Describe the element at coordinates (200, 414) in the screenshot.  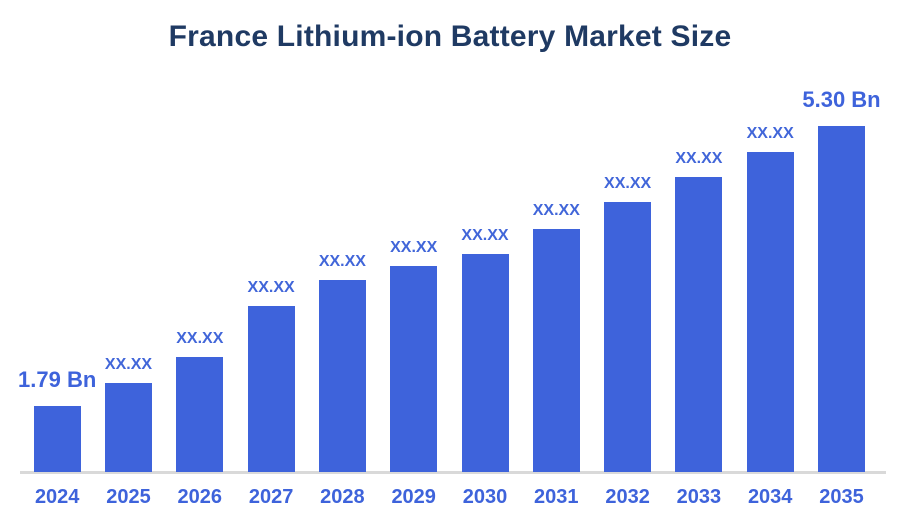
I see `bar-2026` at that location.